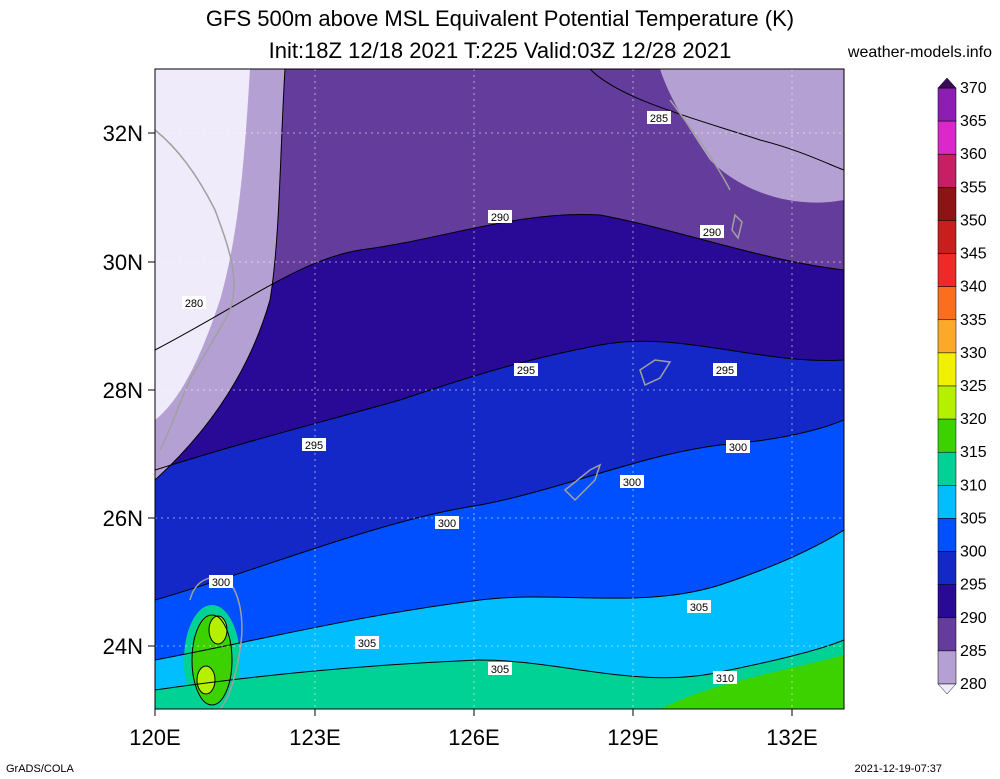 The width and height of the screenshot is (1000, 779). What do you see at coordinates (473, 737) in the screenshot?
I see `lon-label-126e: 126E` at bounding box center [473, 737].